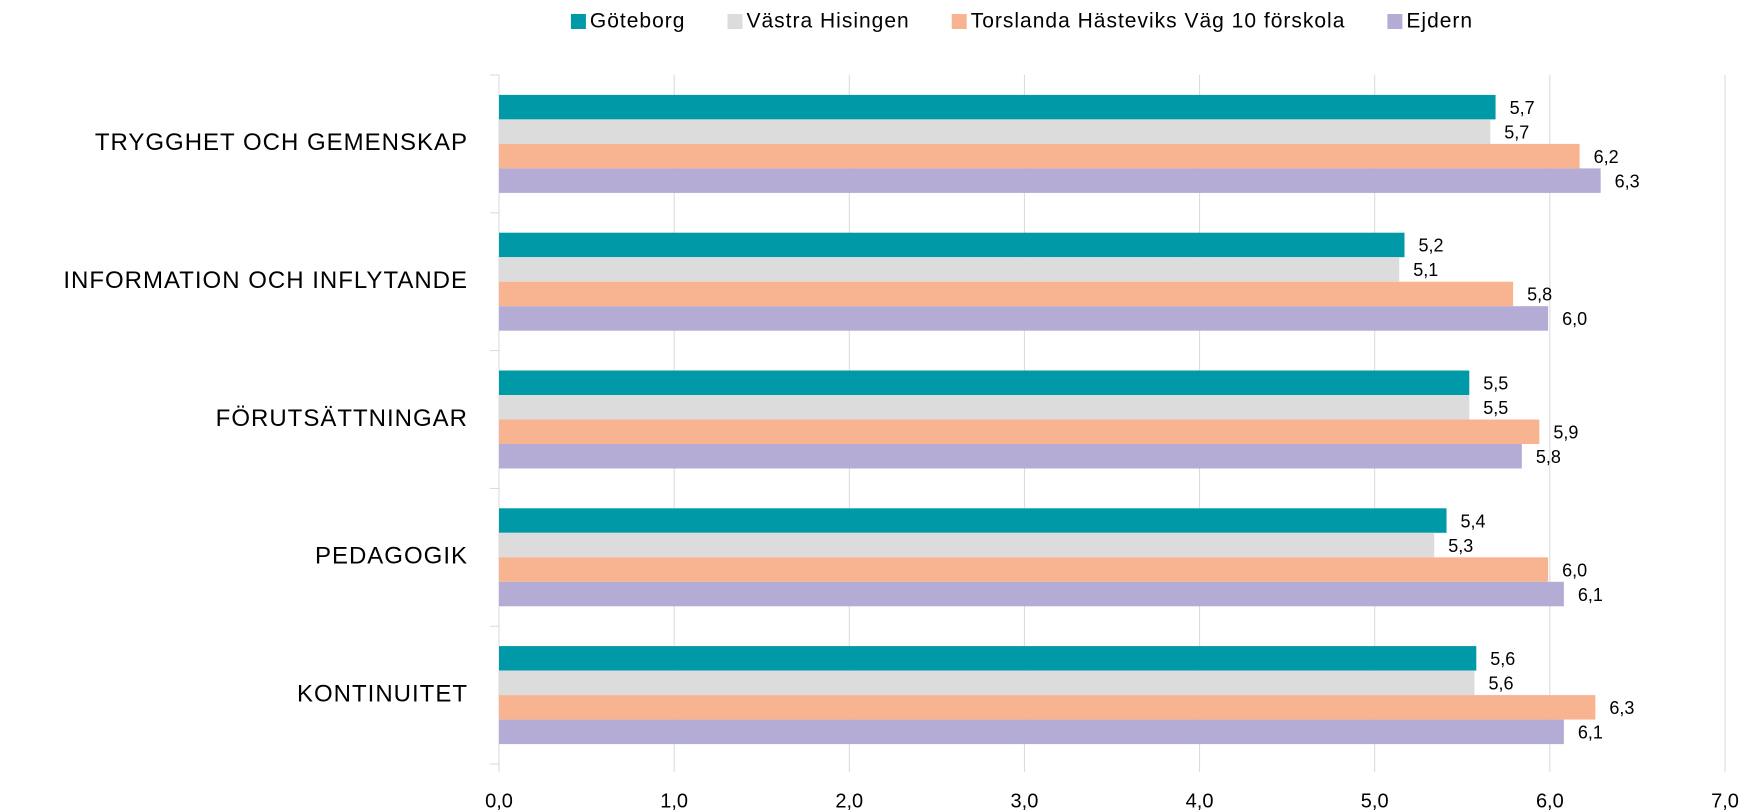 This screenshot has width=1746, height=812. Describe the element at coordinates (1565, 433) in the screenshot. I see `value-label: 5,9` at that location.